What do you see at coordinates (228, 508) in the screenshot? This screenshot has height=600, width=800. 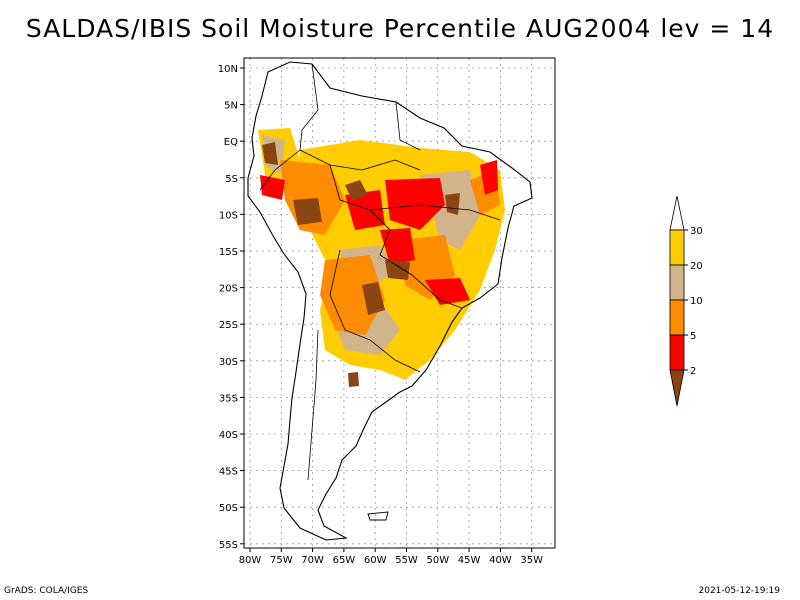 I see `latitude-tick-label: 50S` at bounding box center [228, 508].